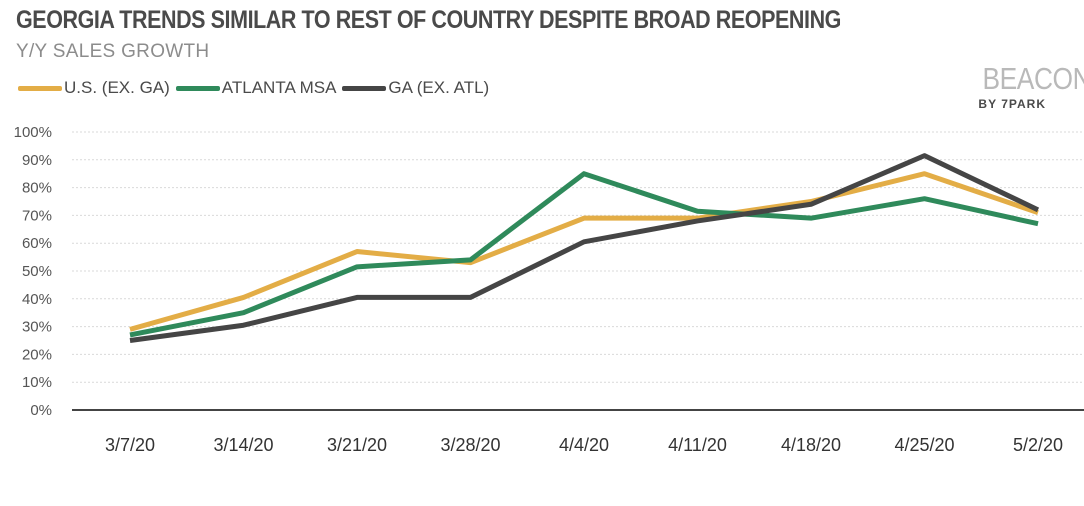 This screenshot has width=1084, height=506. What do you see at coordinates (37, 327) in the screenshot?
I see `y-tick-label: 30%` at bounding box center [37, 327].